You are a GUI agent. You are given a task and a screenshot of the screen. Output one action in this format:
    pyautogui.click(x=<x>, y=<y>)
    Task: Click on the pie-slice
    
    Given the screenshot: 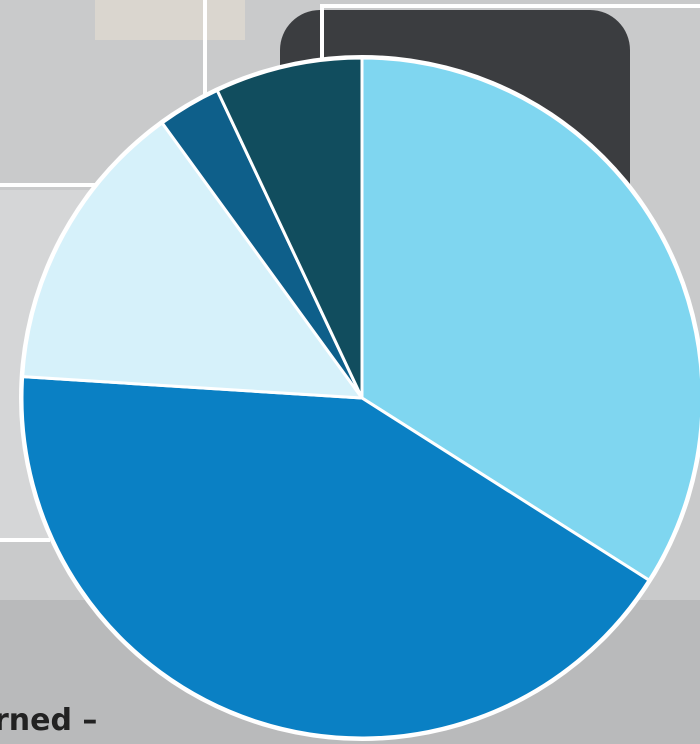 What is the action you would take?
    pyautogui.click(x=289, y=227)
    